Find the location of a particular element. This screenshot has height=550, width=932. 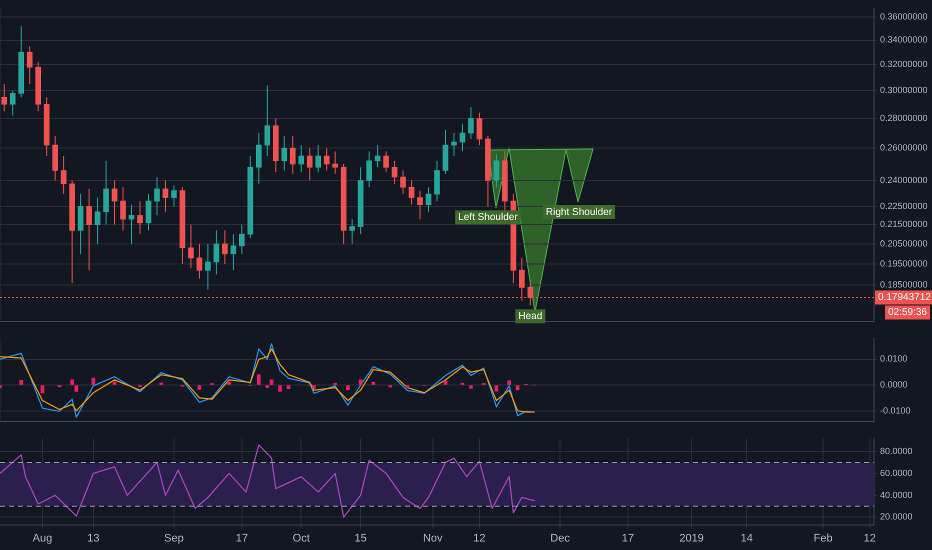

x-tick-label: Sep is located at coordinates (174, 538).